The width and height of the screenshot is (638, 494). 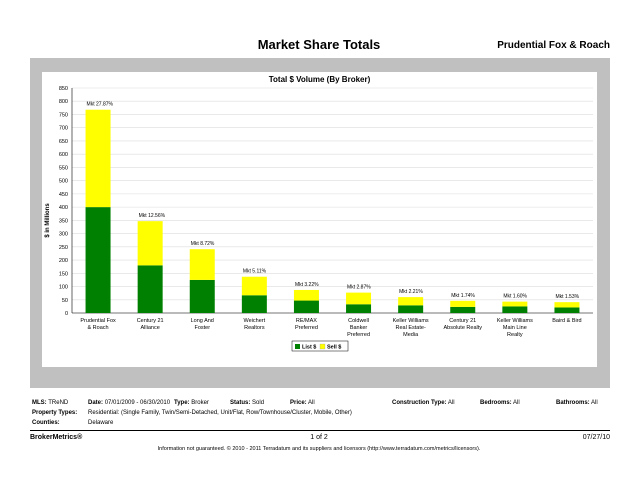 I want to click on footer-date: 07/27/10, so click(x=596, y=437).